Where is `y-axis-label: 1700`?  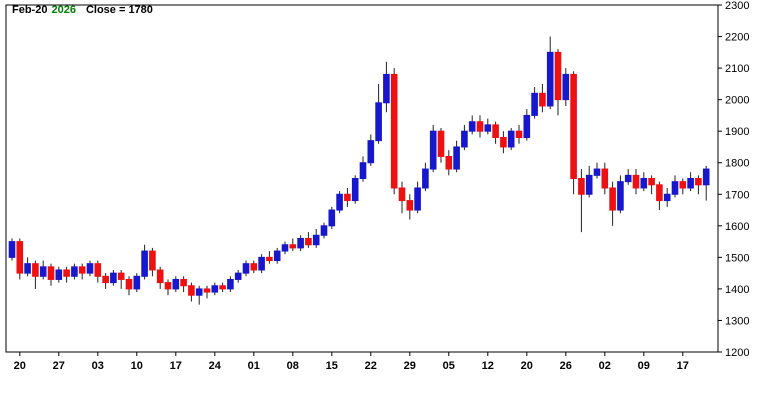
y-axis-label: 1700 is located at coordinates (737, 195).